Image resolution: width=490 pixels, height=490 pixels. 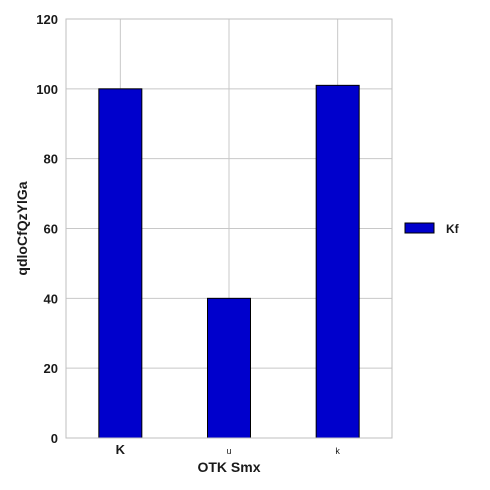 I want to click on legend-label: Kf, so click(x=453, y=229).